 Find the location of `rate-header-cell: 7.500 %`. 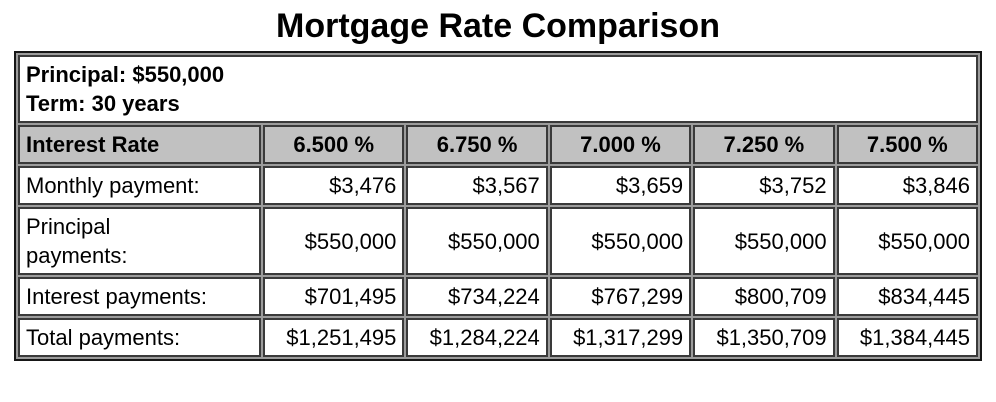

rate-header-cell: 7.500 % is located at coordinates (907, 144).